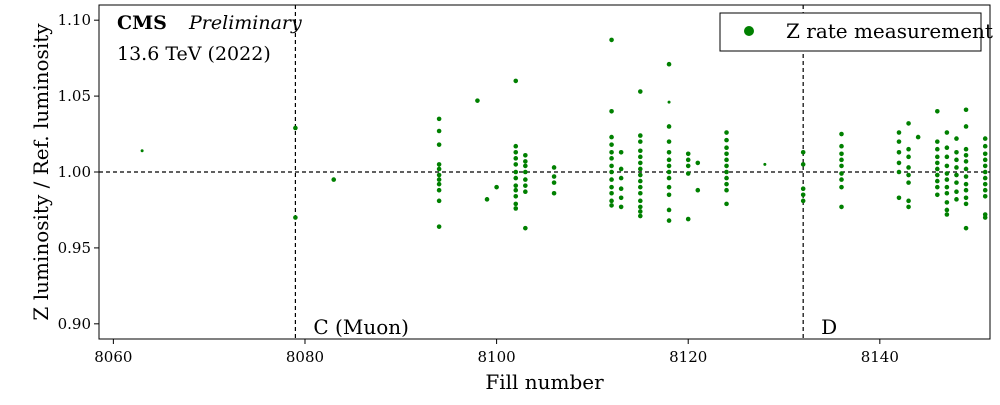  Describe the element at coordinates (74, 172) in the screenshot. I see `y-tick-label: 1.00` at that location.